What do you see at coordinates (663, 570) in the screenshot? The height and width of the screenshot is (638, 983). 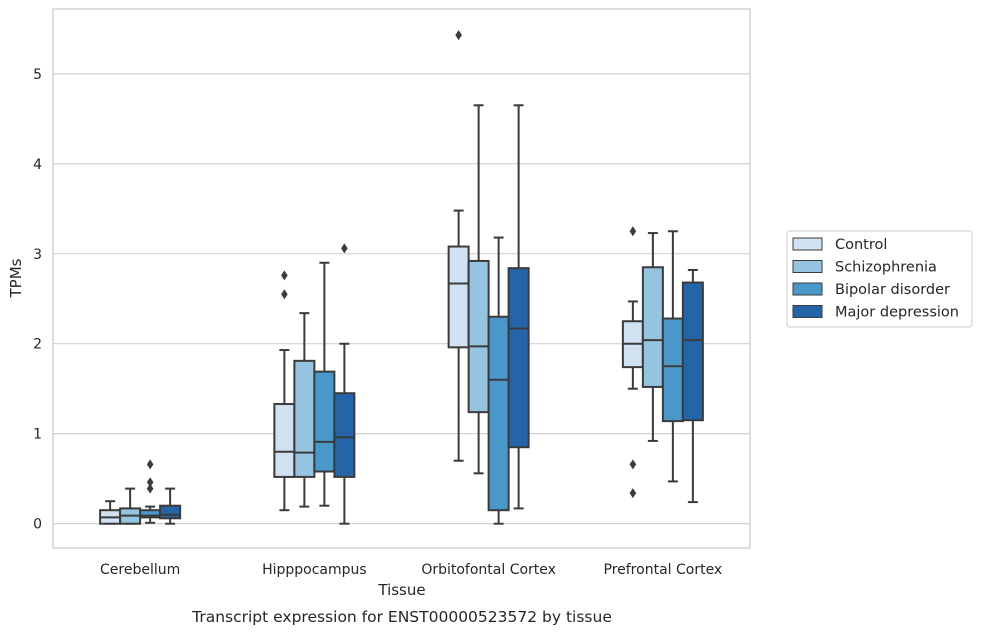 I see `x-tick-label: Prefrontal Cortex` at bounding box center [663, 570].